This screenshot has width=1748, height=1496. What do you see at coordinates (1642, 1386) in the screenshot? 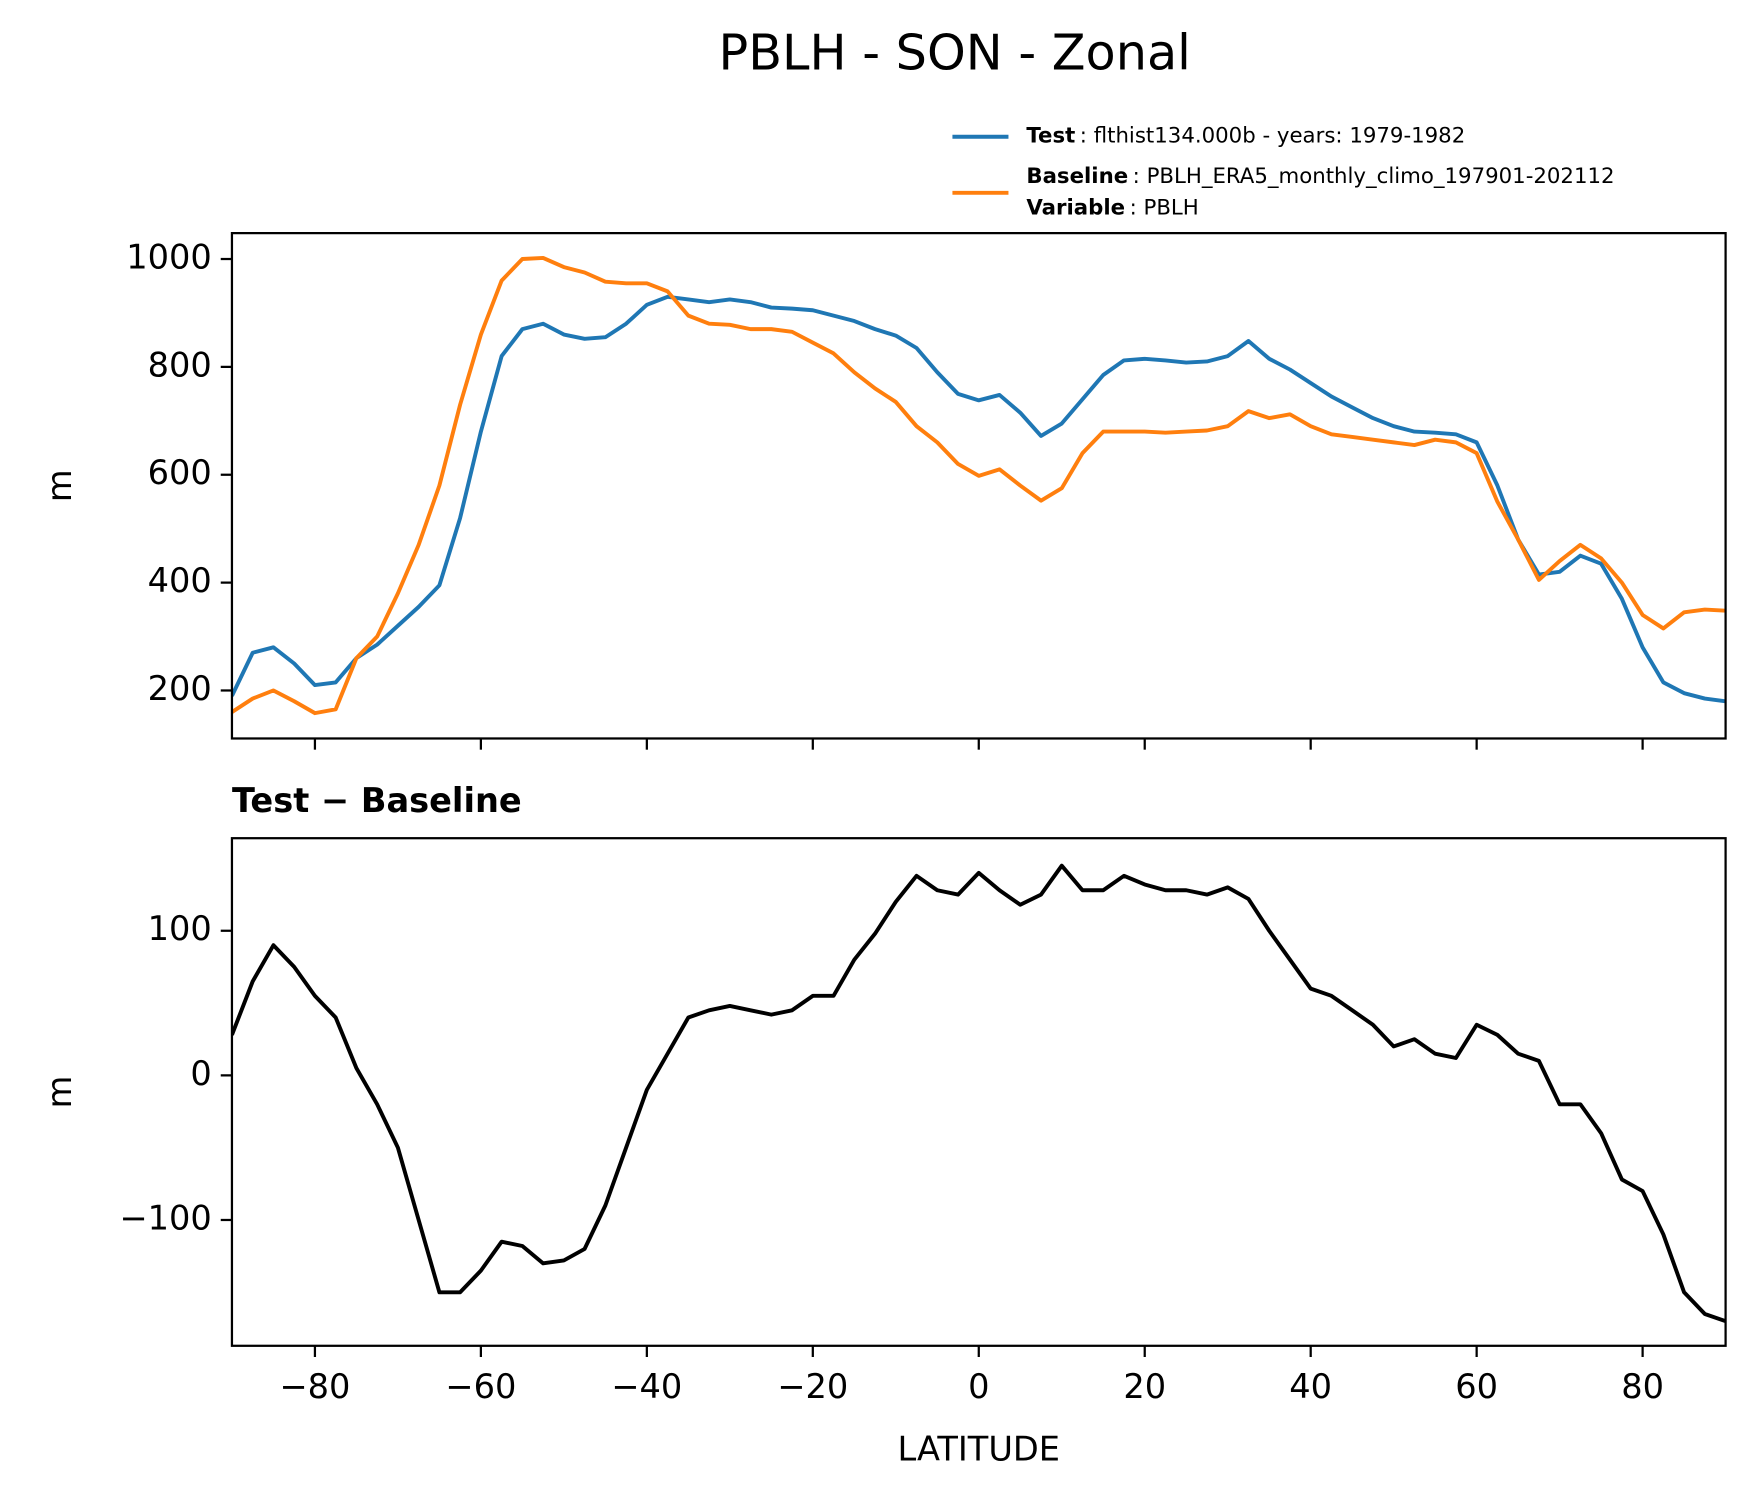
I see `x-tick-label: 80` at bounding box center [1642, 1386].